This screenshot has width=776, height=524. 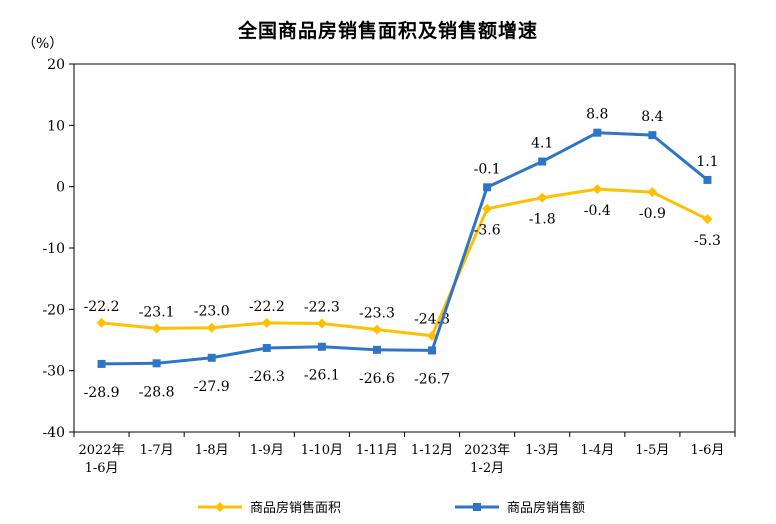 What do you see at coordinates (597, 115) in the screenshot?
I see `data-label: 8.8` at bounding box center [597, 115].